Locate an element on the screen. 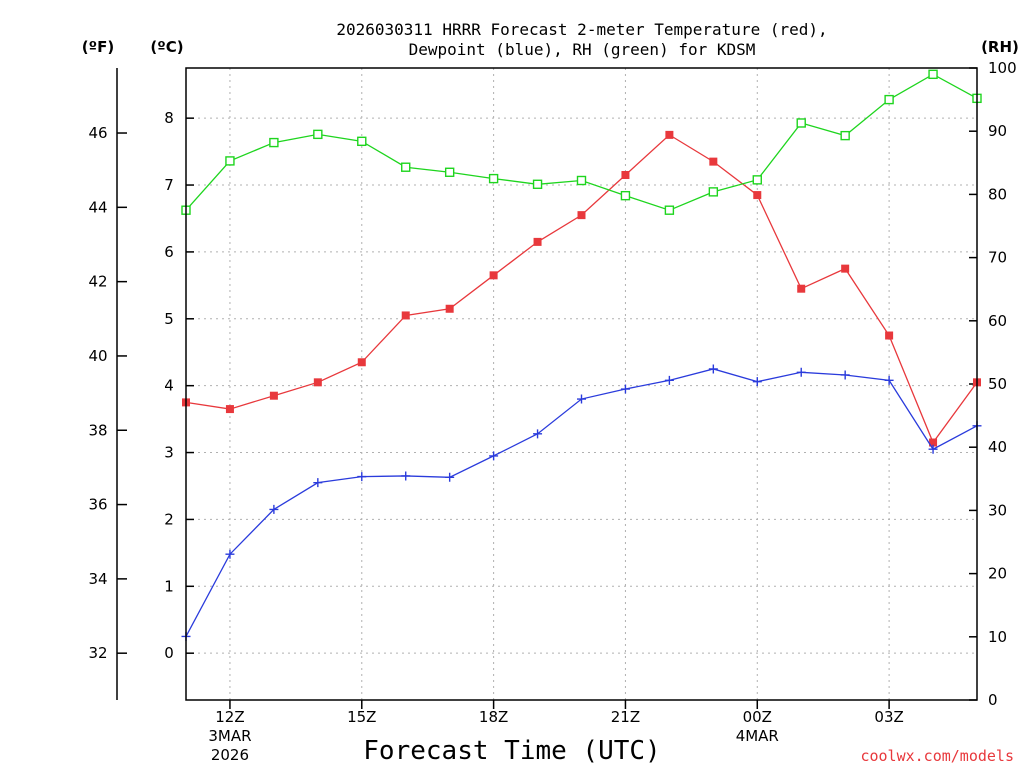 The height and width of the screenshot is (768, 1024). celsius-tick-label: 3 is located at coordinates (169, 453).